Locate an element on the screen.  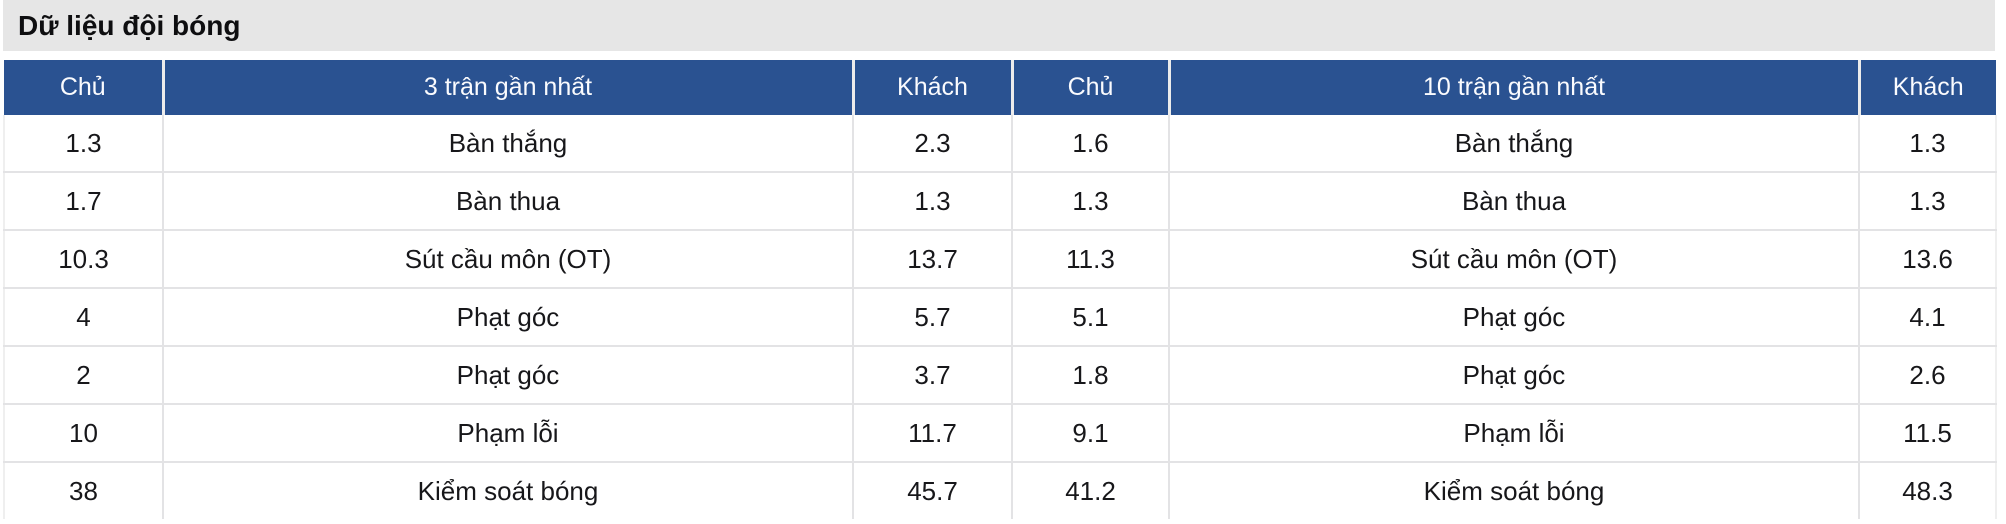
table-row: 1.3 Bàn thắng 2.3 1.6 Bàn thắng 1.3 is located at coordinates (1000, 144).